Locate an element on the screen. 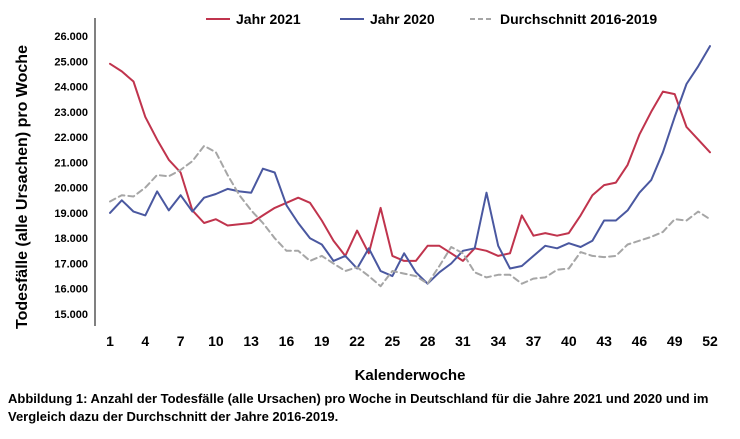 This screenshot has width=740, height=439. y-tick-label: 26.000 is located at coordinates (71, 37).